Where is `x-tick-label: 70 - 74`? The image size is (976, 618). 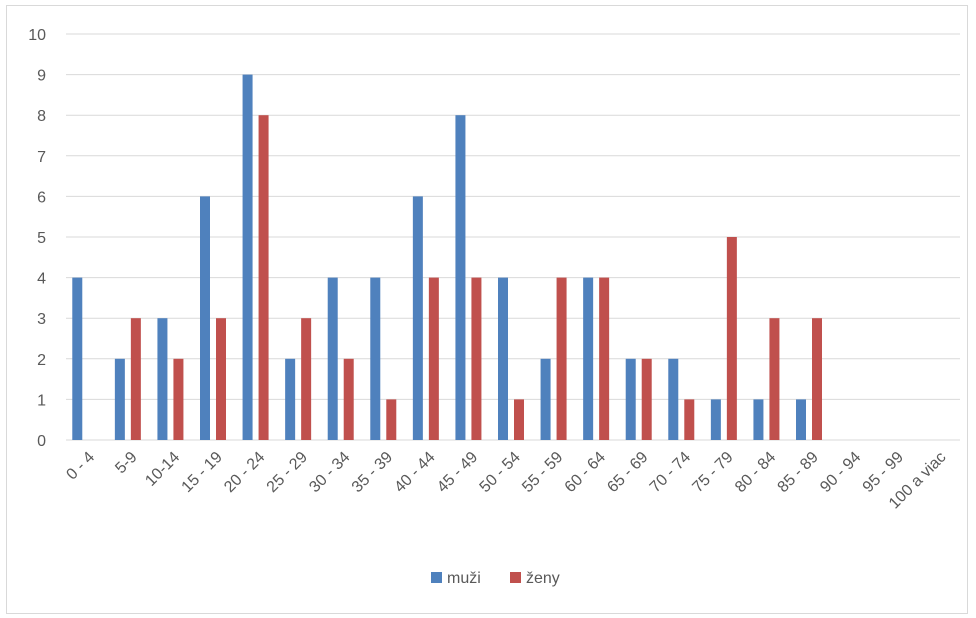 x-tick-label: 70 - 74 is located at coordinates (670, 472).